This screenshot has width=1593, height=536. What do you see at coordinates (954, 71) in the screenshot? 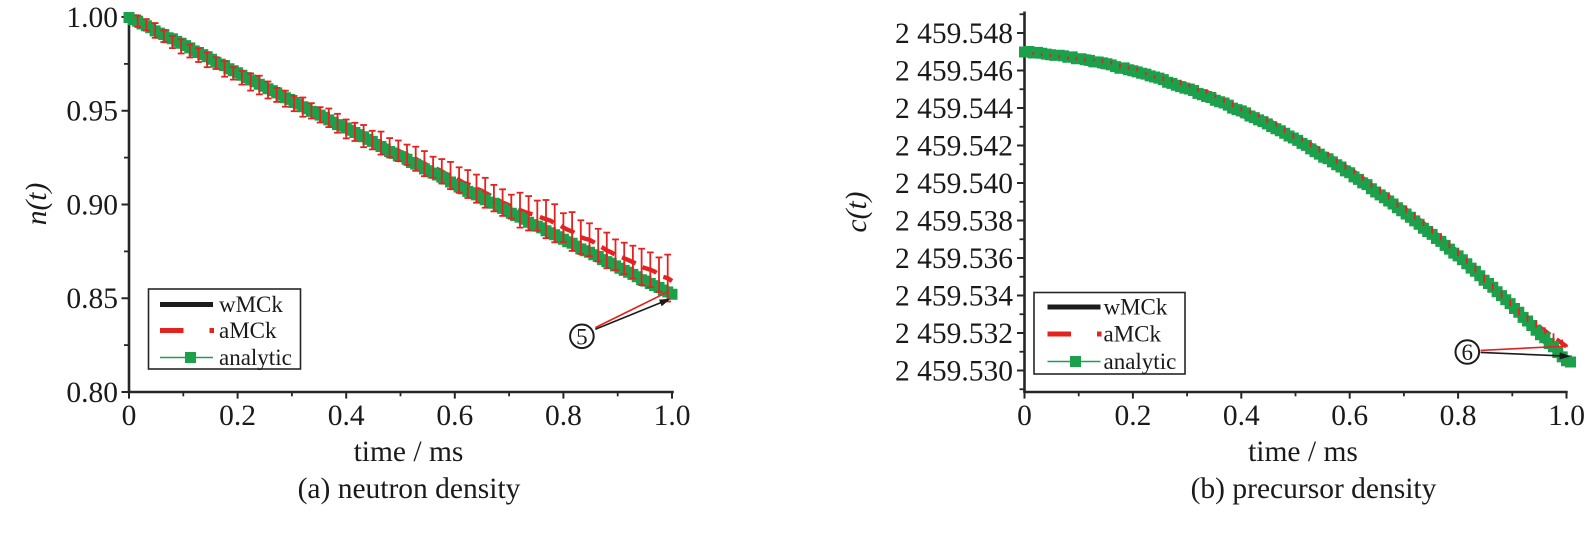
I see `svg-text: 2 459.546` at bounding box center [954, 71].